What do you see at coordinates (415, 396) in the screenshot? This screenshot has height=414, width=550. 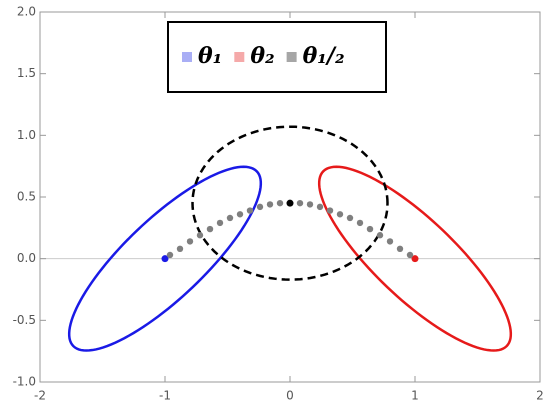 I see `x-tick-label: 1` at bounding box center [415, 396].